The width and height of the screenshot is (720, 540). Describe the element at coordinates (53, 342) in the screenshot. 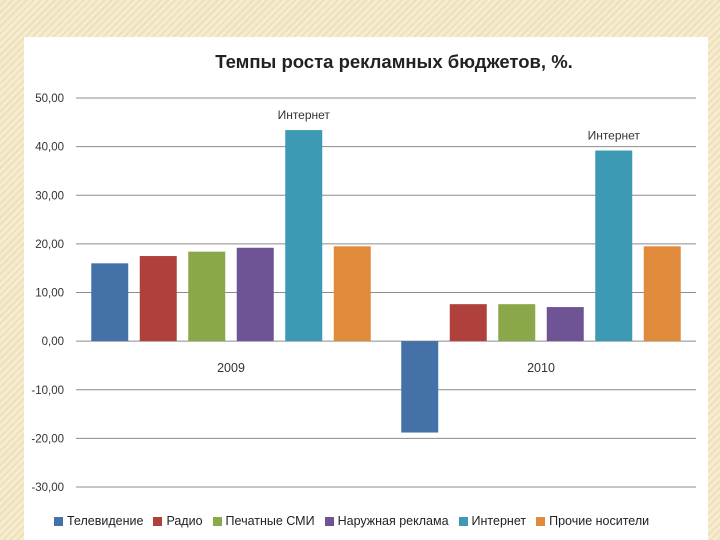

I see `y-tick-label: 0,00` at that location.